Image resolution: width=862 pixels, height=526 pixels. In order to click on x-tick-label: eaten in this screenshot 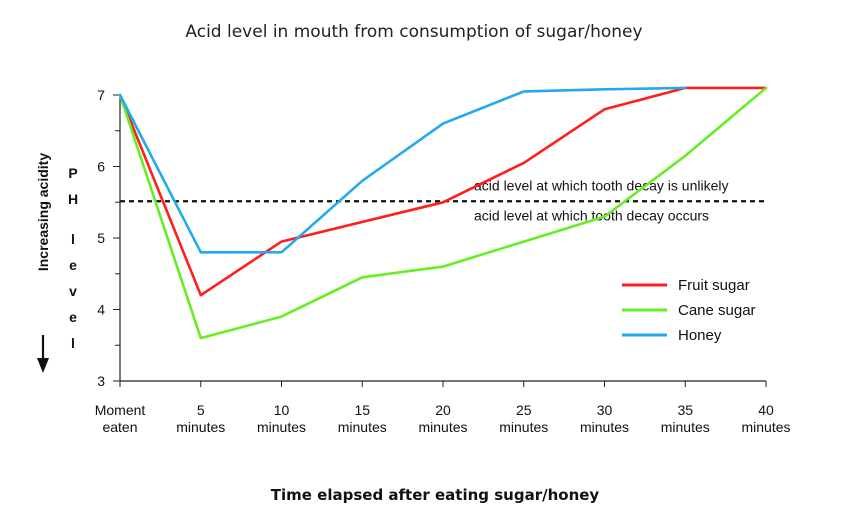, I will do `click(119, 427)`.